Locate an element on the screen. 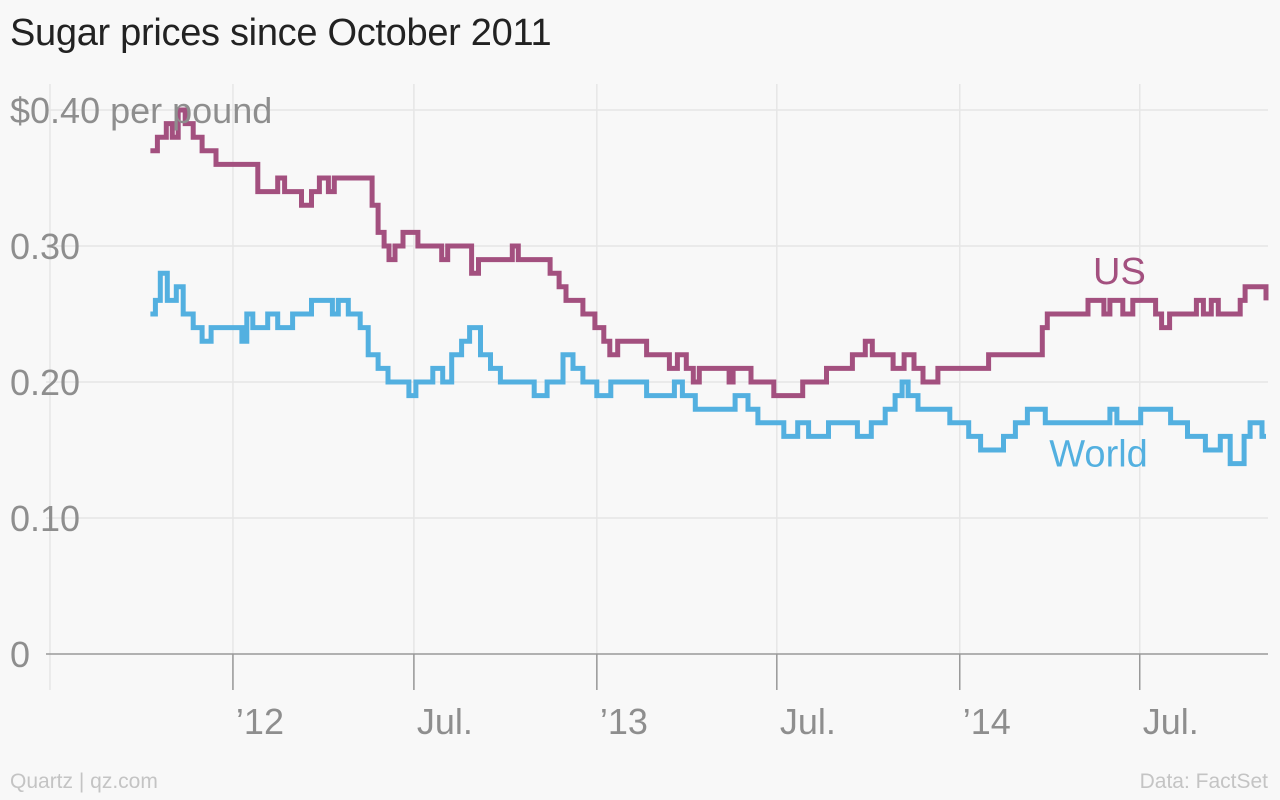 Image resolution: width=1280 pixels, height=800 pixels. x-tick-label: ’14 is located at coordinates (987, 721).